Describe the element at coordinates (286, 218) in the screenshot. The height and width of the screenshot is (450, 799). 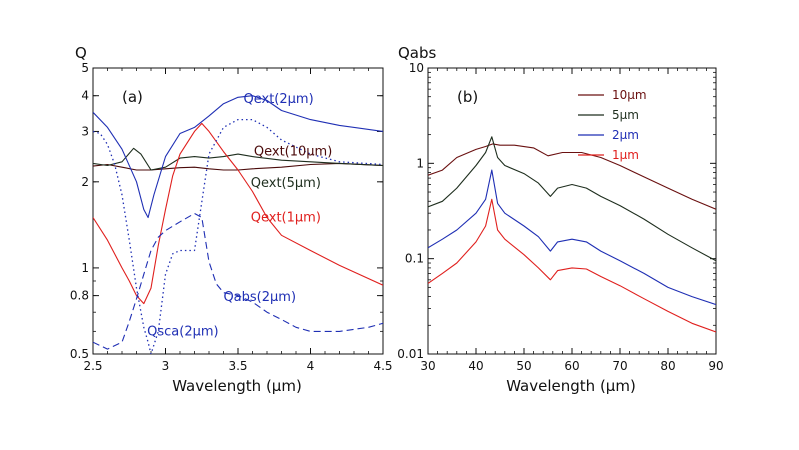
I see `panel-a-annotation: Qext(1μm)` at that location.